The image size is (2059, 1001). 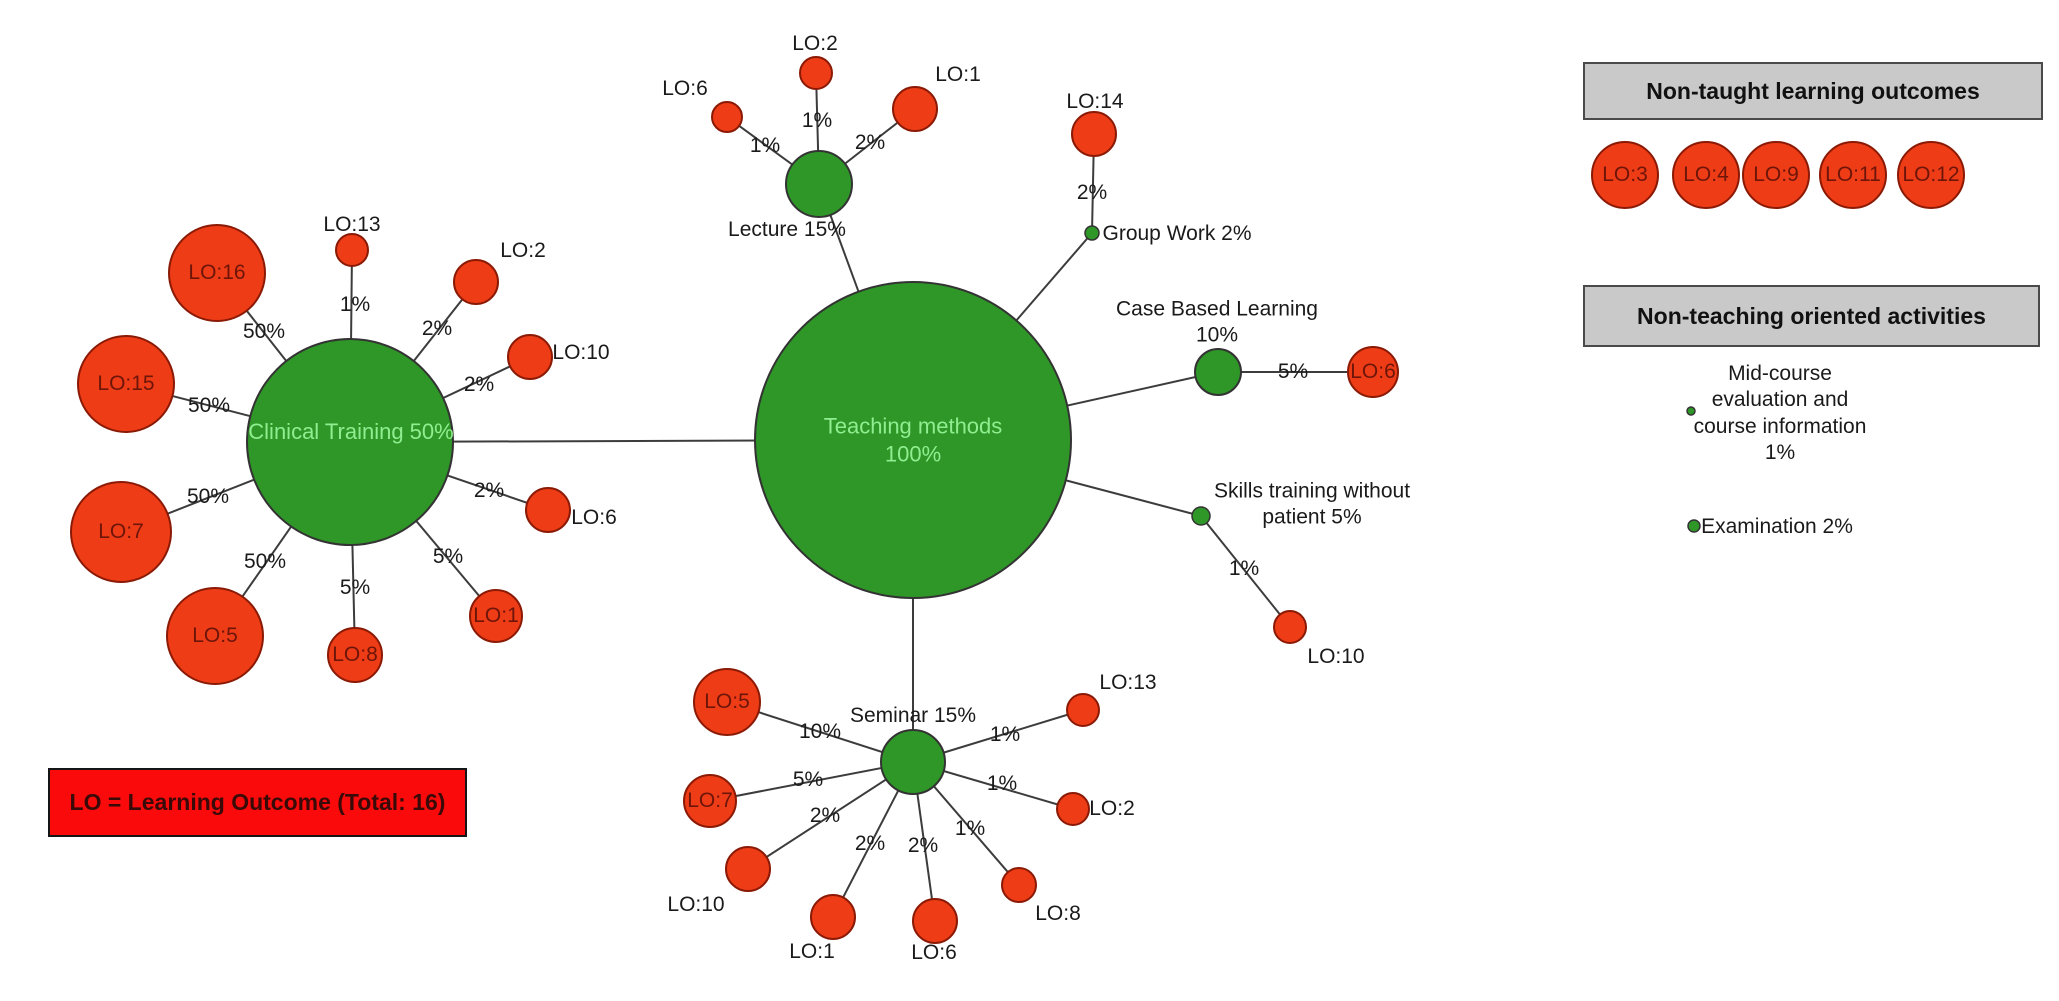 What do you see at coordinates (1245, 571) in the screenshot?
I see `edge-skills-training-skills-lo10` at bounding box center [1245, 571].